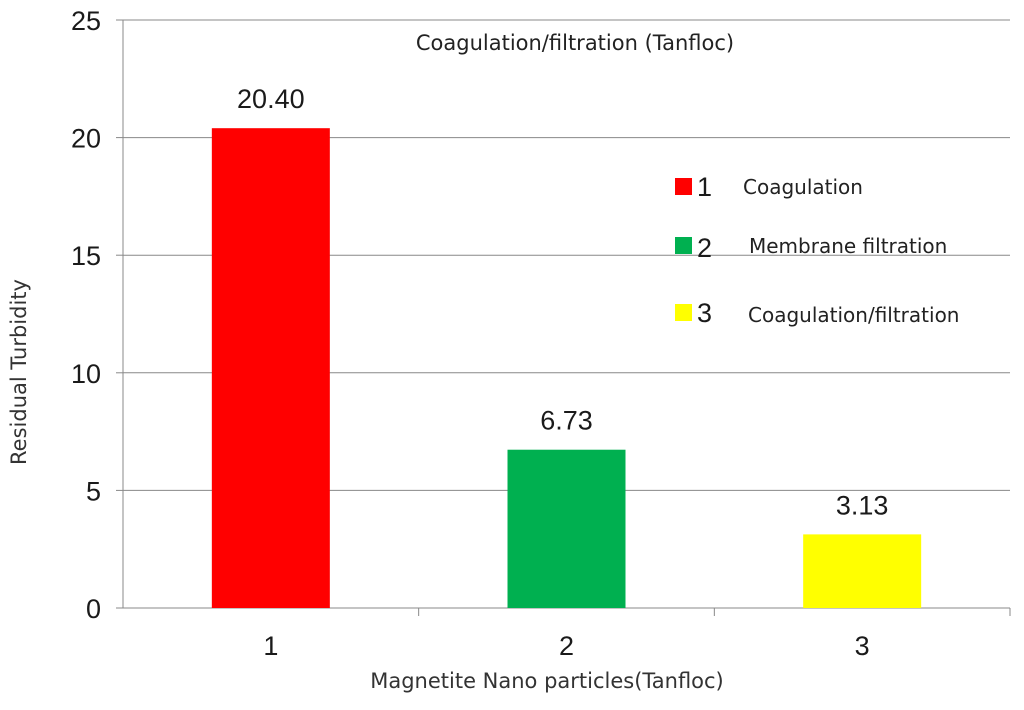 Image resolution: width=1024 pixels, height=710 pixels. Describe the element at coordinates (93, 491) in the screenshot. I see `y-tick-label: 5` at that location.